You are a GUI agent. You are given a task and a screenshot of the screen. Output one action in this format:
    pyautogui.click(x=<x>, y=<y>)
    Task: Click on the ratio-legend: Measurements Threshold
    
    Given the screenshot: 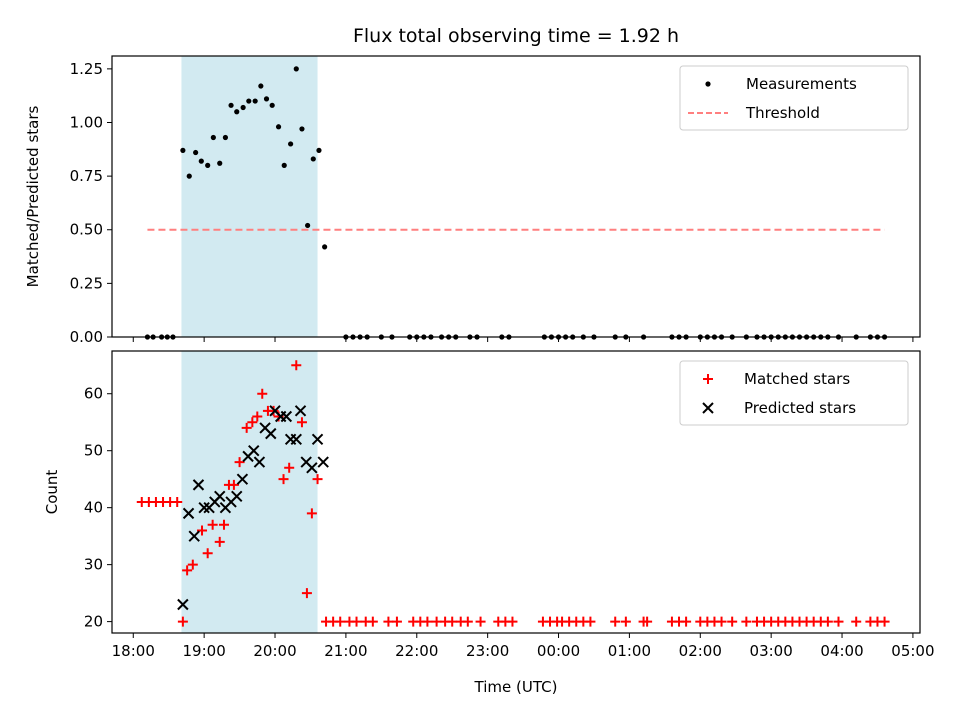 What is the action you would take?
    pyautogui.click(x=794, y=98)
    